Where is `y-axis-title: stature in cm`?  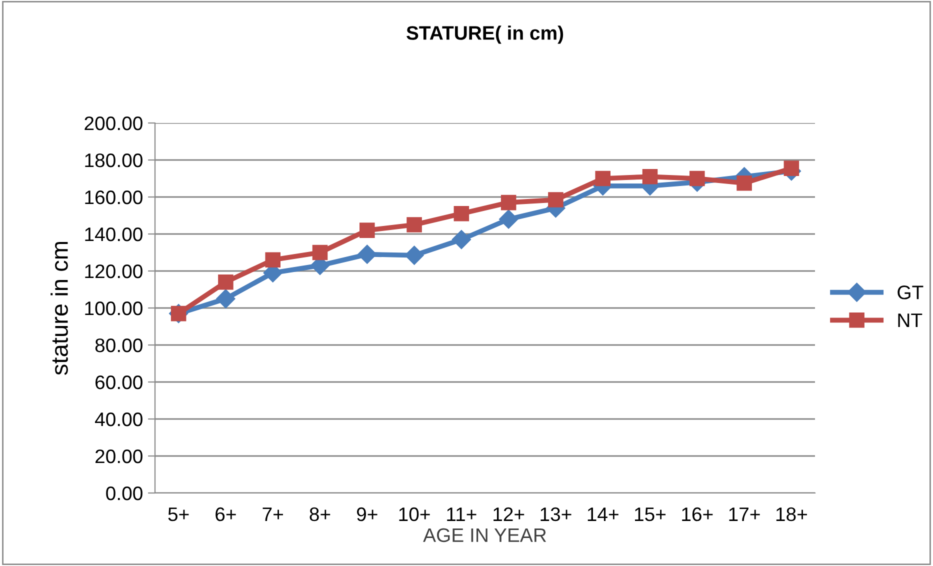
y-axis-title: stature in cm is located at coordinates (59, 308).